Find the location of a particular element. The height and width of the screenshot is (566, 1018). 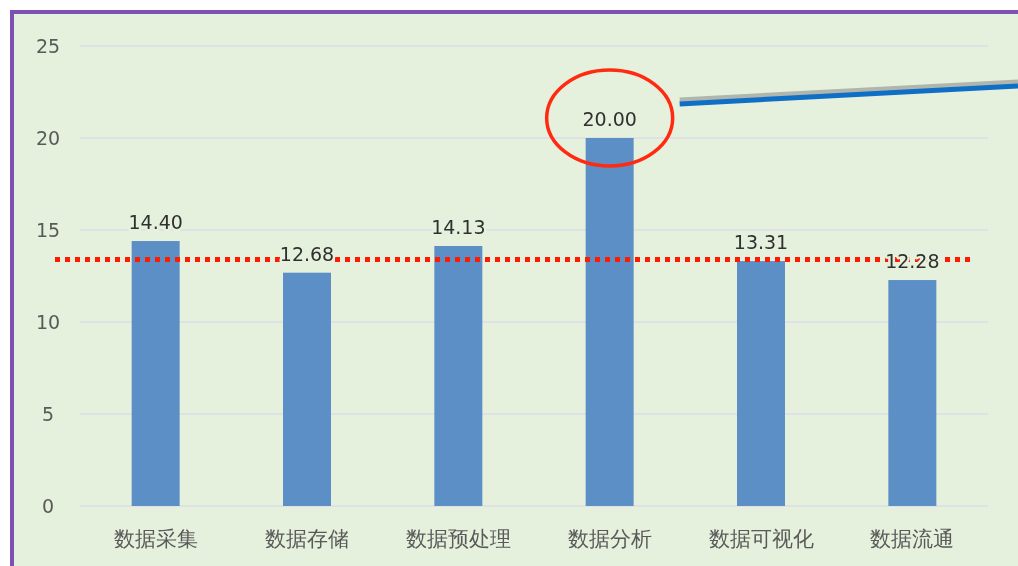

data-label: 20.00 is located at coordinates (609, 119).